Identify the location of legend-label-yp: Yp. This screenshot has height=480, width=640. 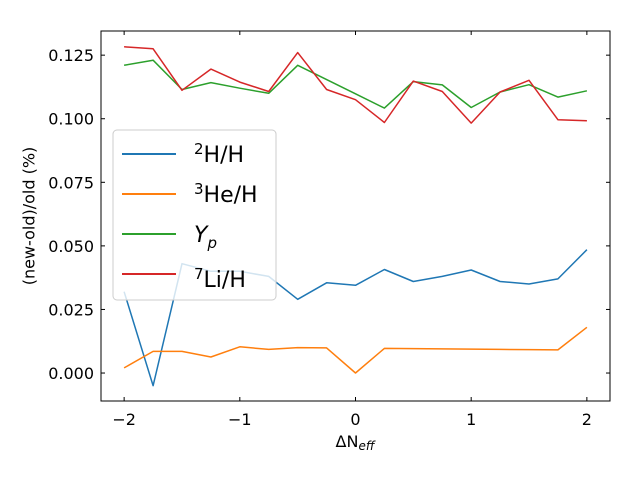
(205, 237).